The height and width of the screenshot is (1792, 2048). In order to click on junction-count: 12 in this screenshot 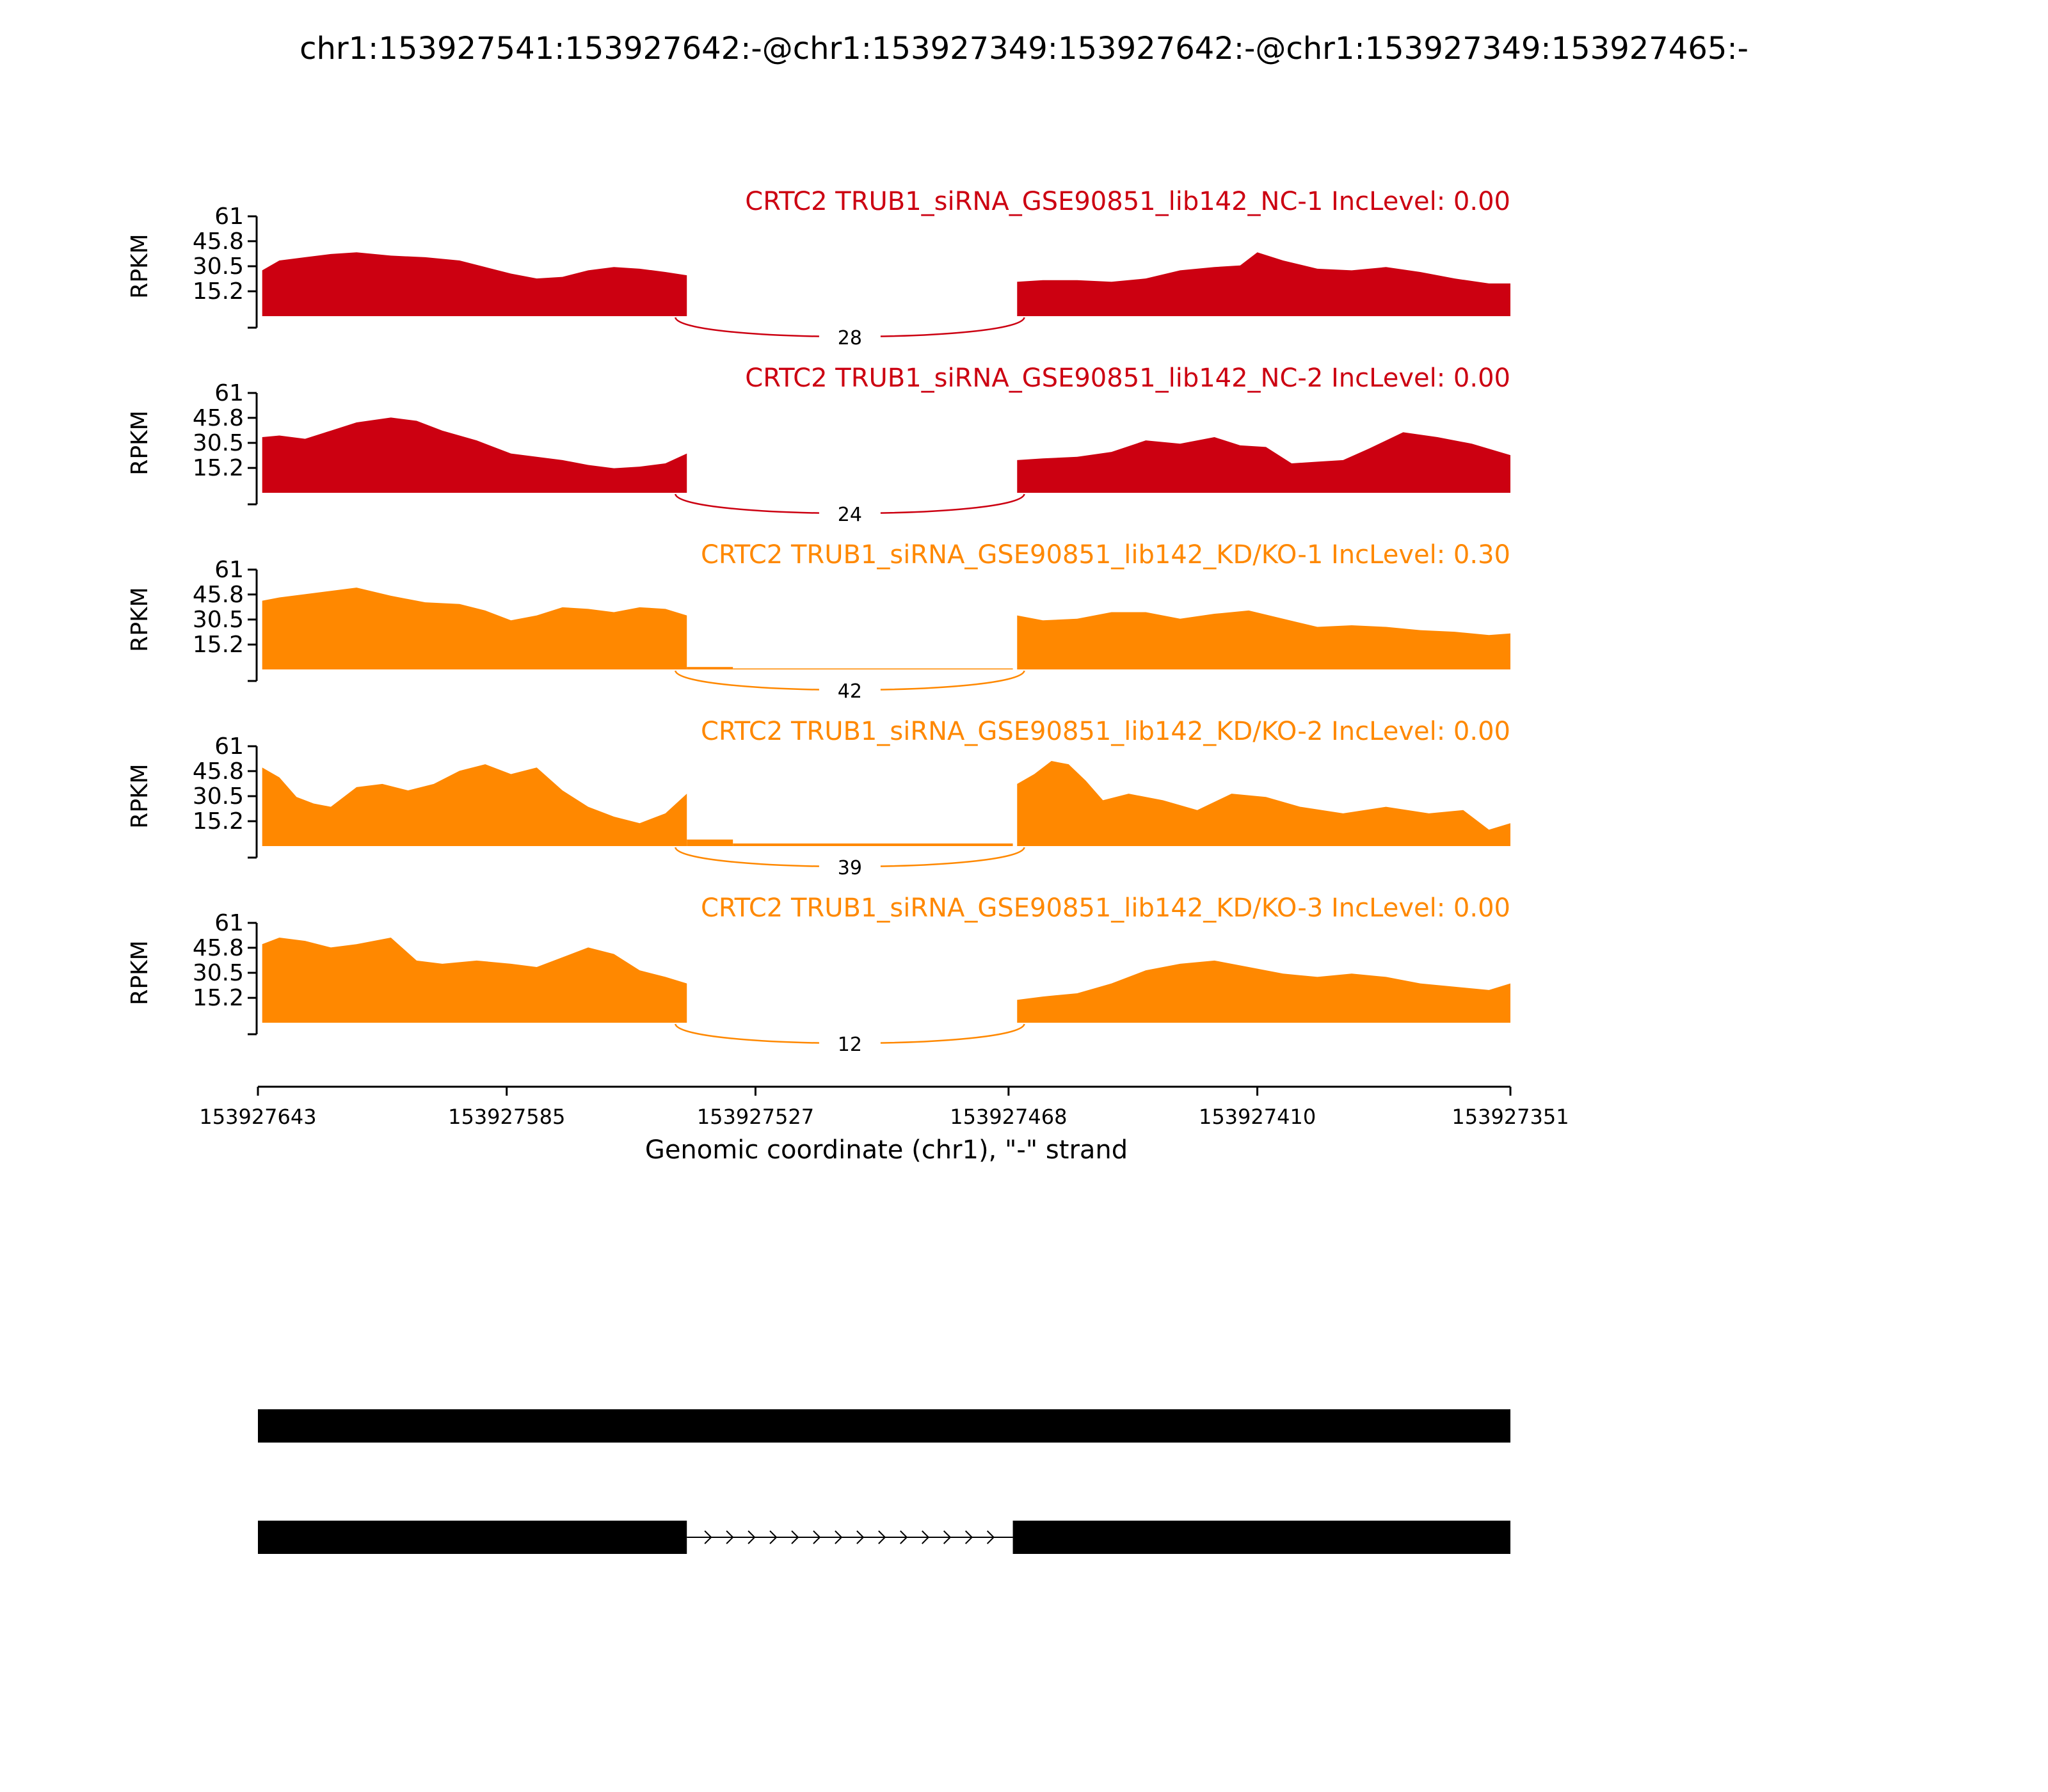, I will do `click(850, 1045)`.